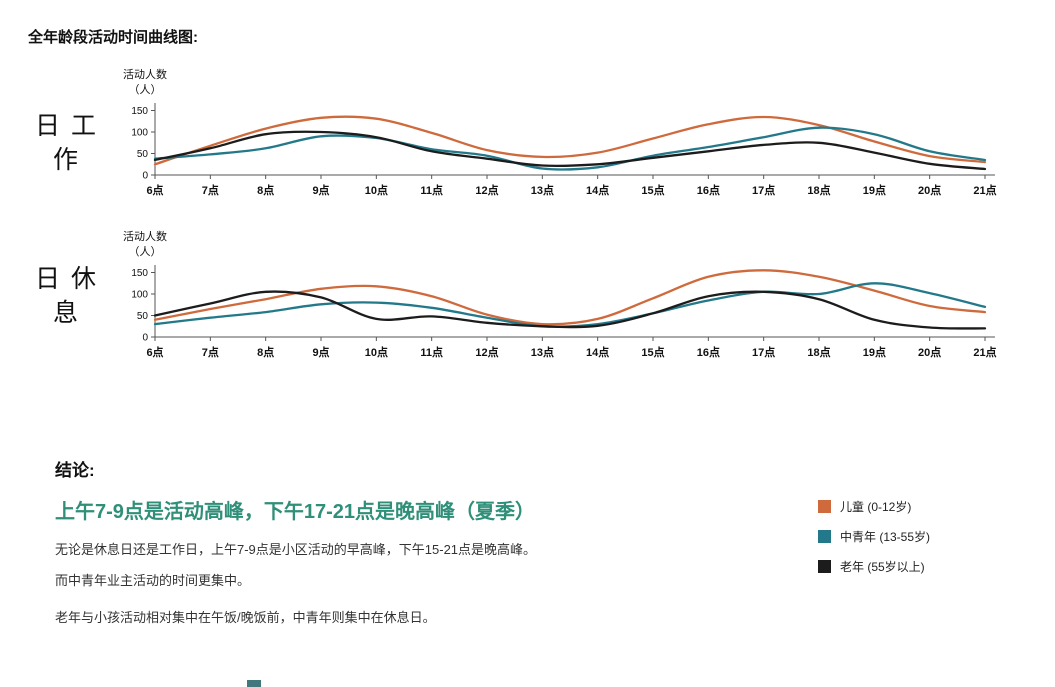 The image size is (1055, 687). Describe the element at coordinates (70, 296) in the screenshot. I see `restday-chart-label: 日休息` at that location.